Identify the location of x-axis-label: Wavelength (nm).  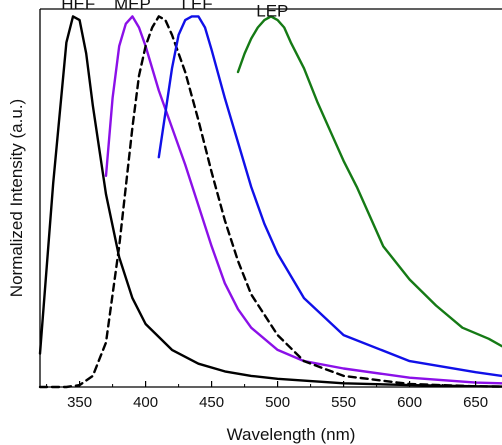
(291, 434).